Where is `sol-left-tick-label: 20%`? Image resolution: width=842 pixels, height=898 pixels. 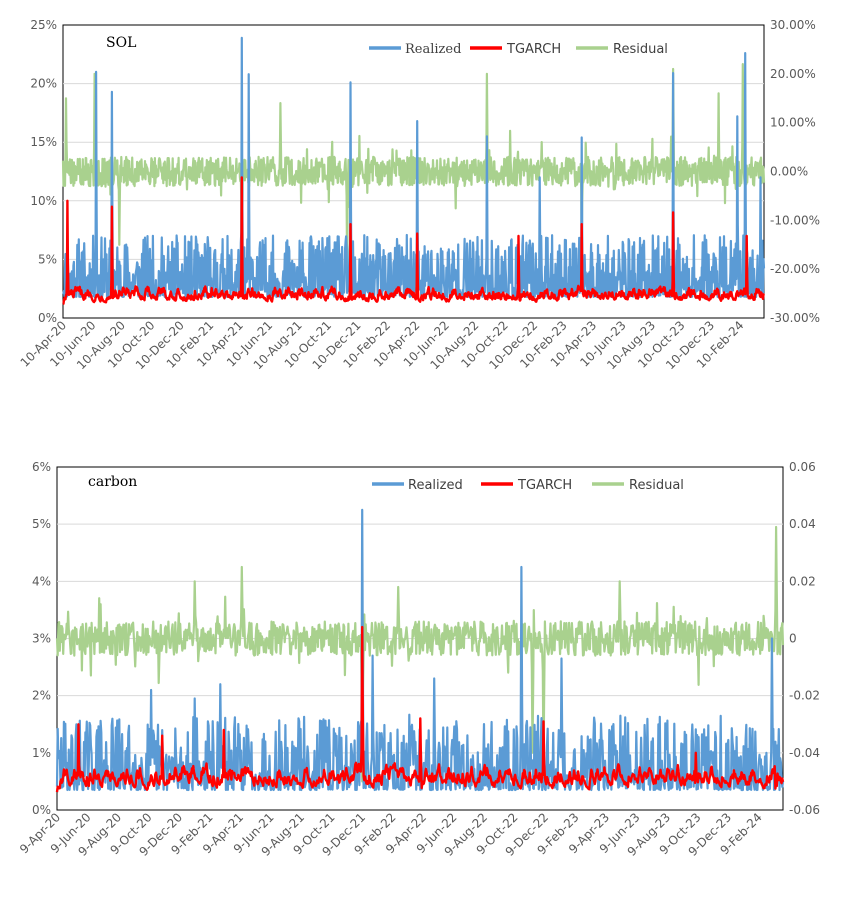 sol-left-tick-label: 20% is located at coordinates (43, 84).